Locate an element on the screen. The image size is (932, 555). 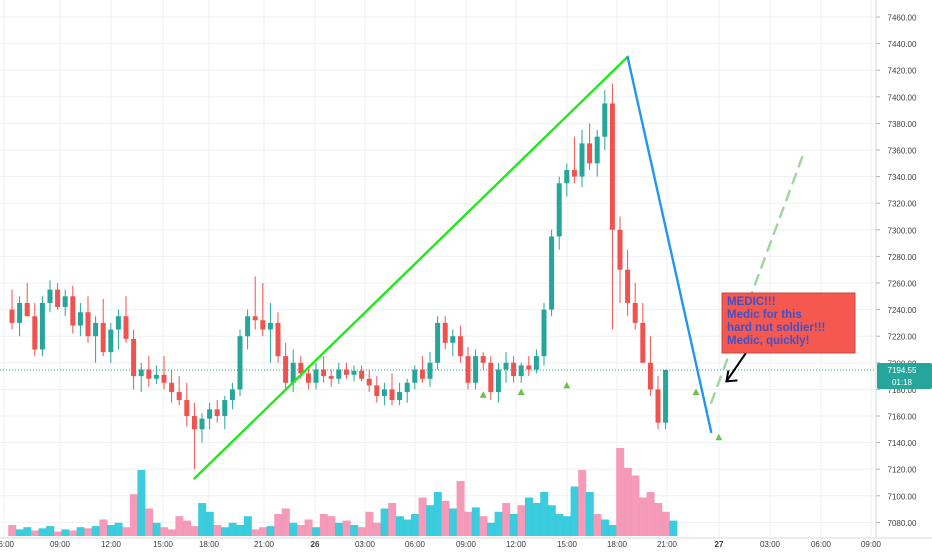
price-tick-label: 7460.00 is located at coordinates (902, 18).